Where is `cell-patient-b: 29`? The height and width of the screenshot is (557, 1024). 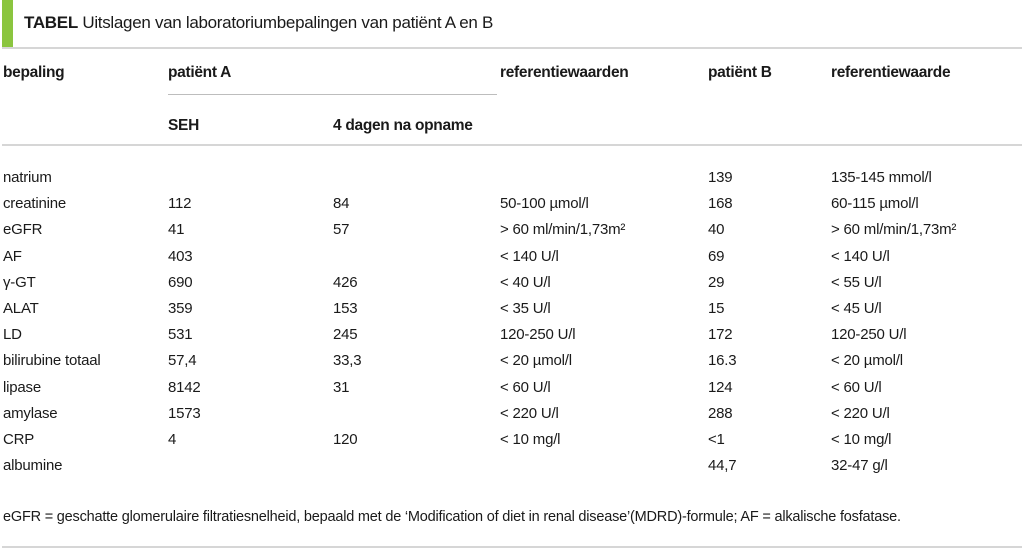
cell-patient-b: 29 is located at coordinates (716, 282).